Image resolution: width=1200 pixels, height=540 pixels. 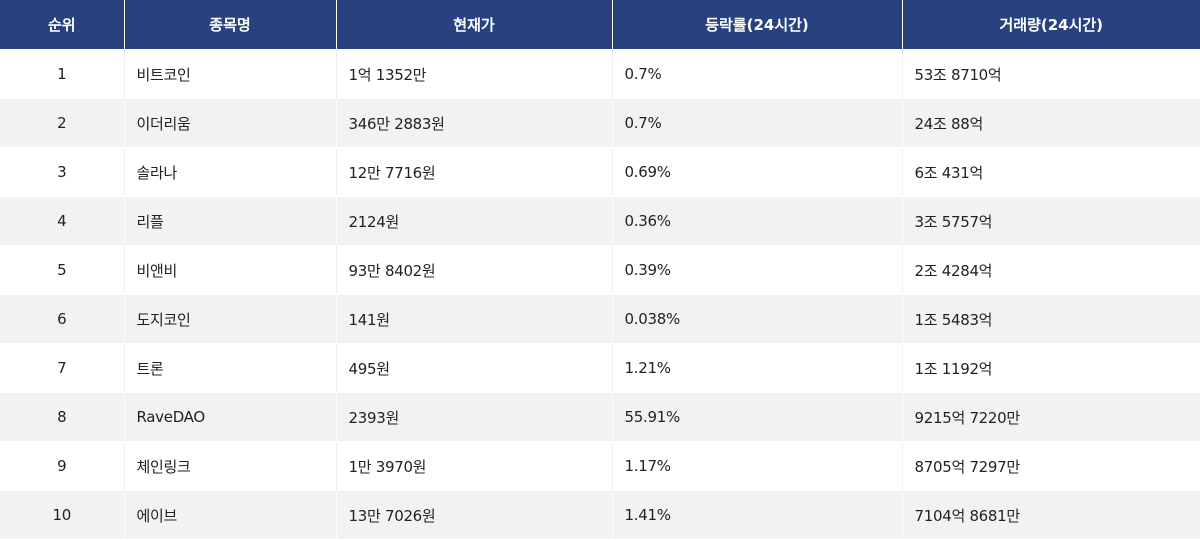 I want to click on cell-change: 1.17%, so click(x=756, y=466).